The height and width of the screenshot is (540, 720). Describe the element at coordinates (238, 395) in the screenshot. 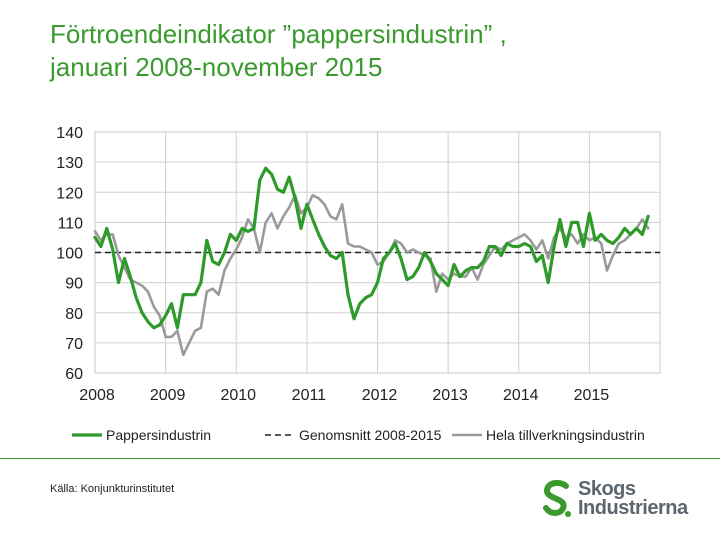

I see `x-tick-label: 2010` at that location.